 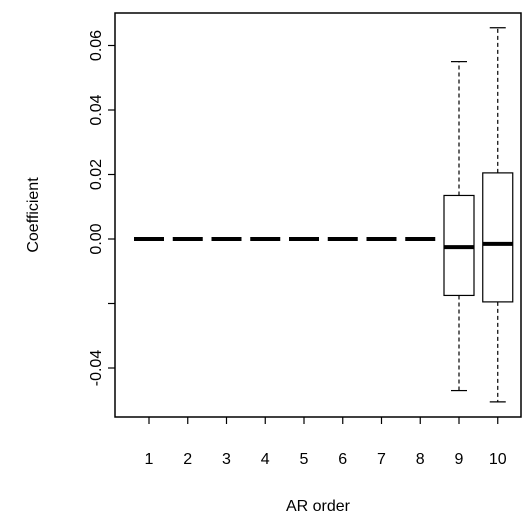 I want to click on y-tick-label: 0.04, so click(x=96, y=109).